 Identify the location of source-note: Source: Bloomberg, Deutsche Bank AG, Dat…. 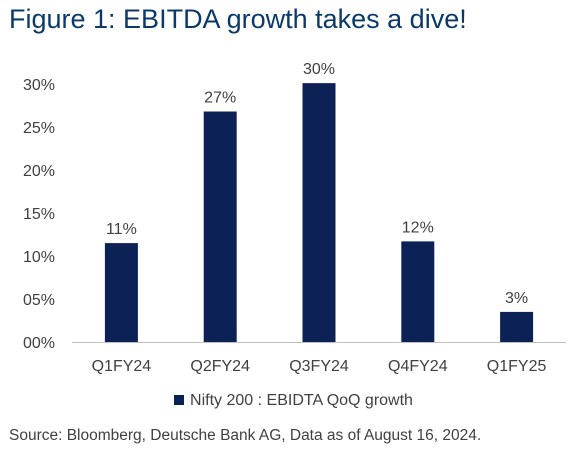
(245, 435).